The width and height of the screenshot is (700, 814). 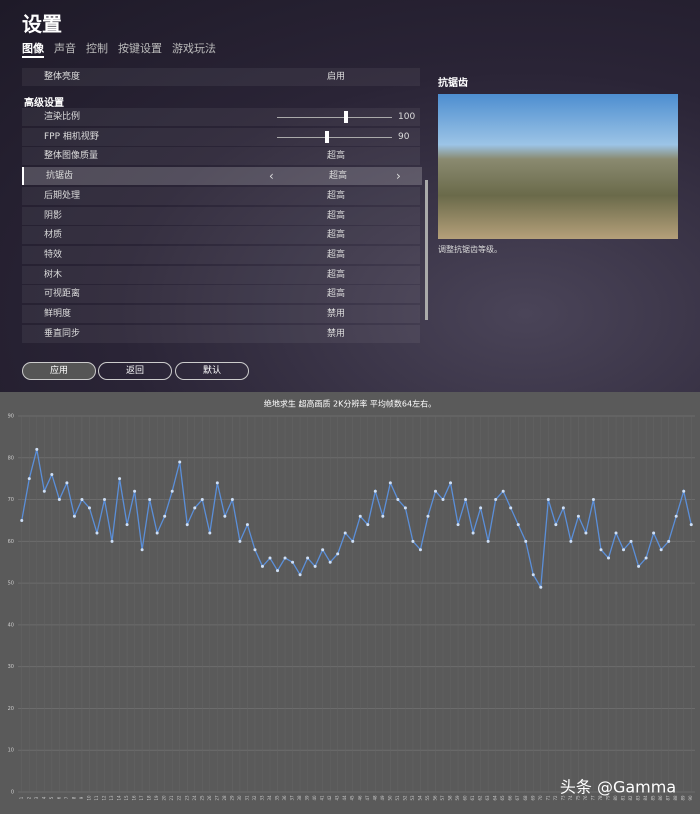 What do you see at coordinates (65, 48) in the screenshot?
I see `tab: 声音` at bounding box center [65, 48].